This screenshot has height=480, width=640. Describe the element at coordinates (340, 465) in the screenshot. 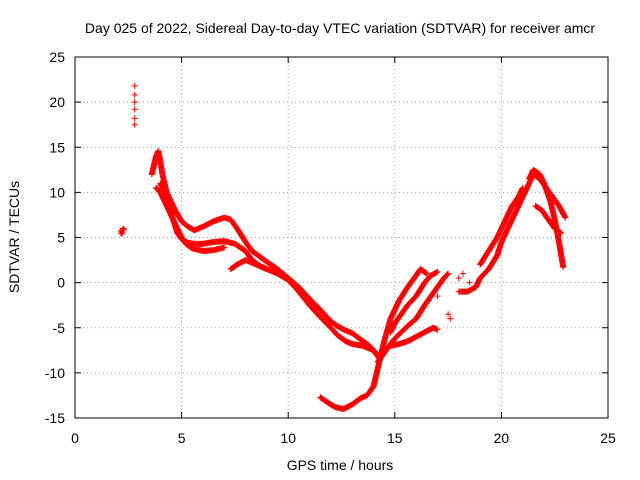

I see `x-axis-label: GPS time / hours` at that location.